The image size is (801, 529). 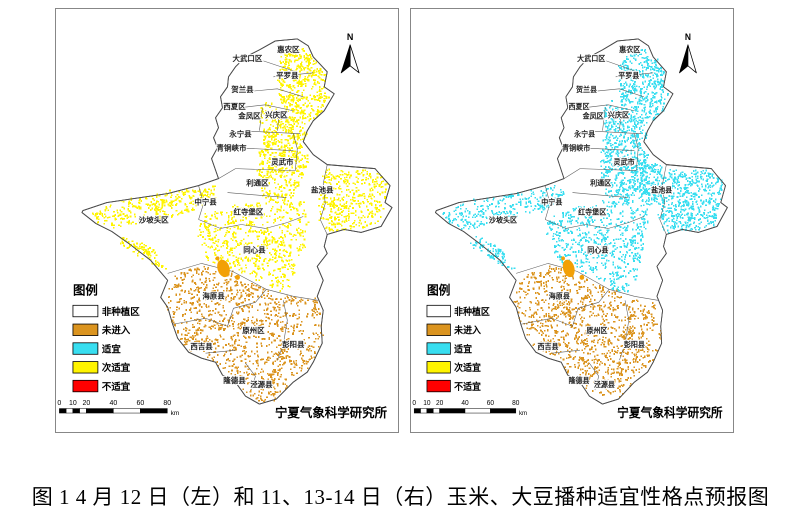 What do you see at coordinates (242, 89) in the screenshot?
I see `region-label: 贺兰县` at bounding box center [242, 89].